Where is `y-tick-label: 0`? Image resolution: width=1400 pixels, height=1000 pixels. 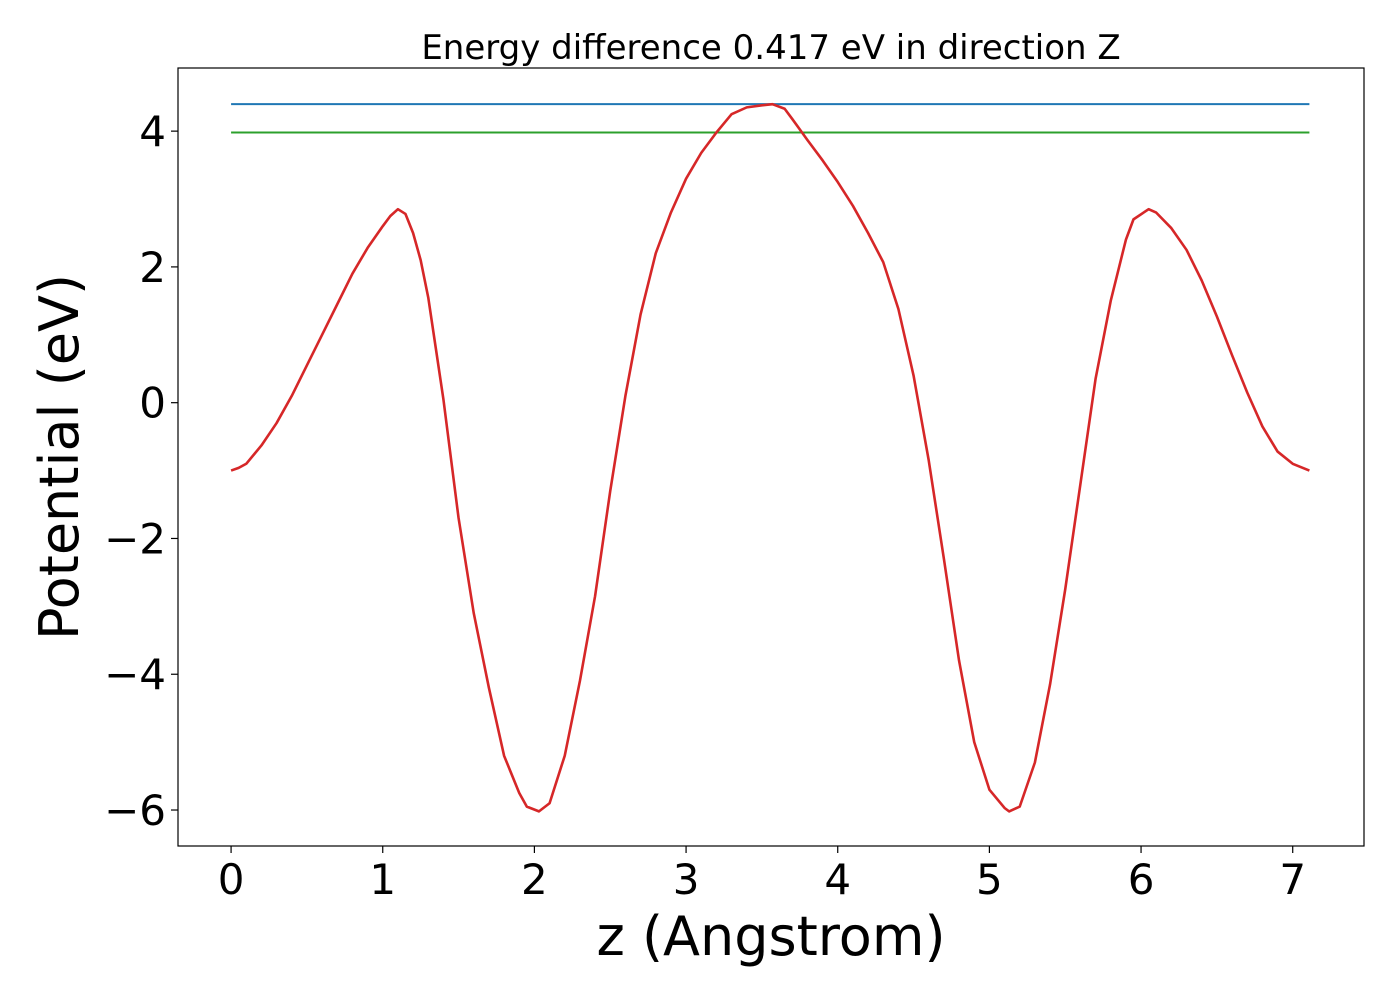
y-tick-label: 0 is located at coordinates (152, 403).